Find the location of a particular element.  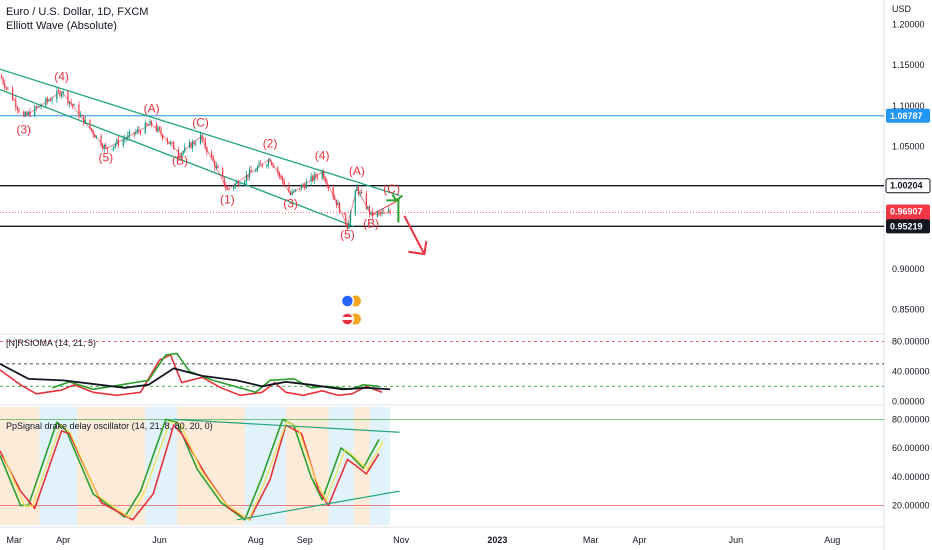

green-arrowhead-icon is located at coordinates (397, 198).